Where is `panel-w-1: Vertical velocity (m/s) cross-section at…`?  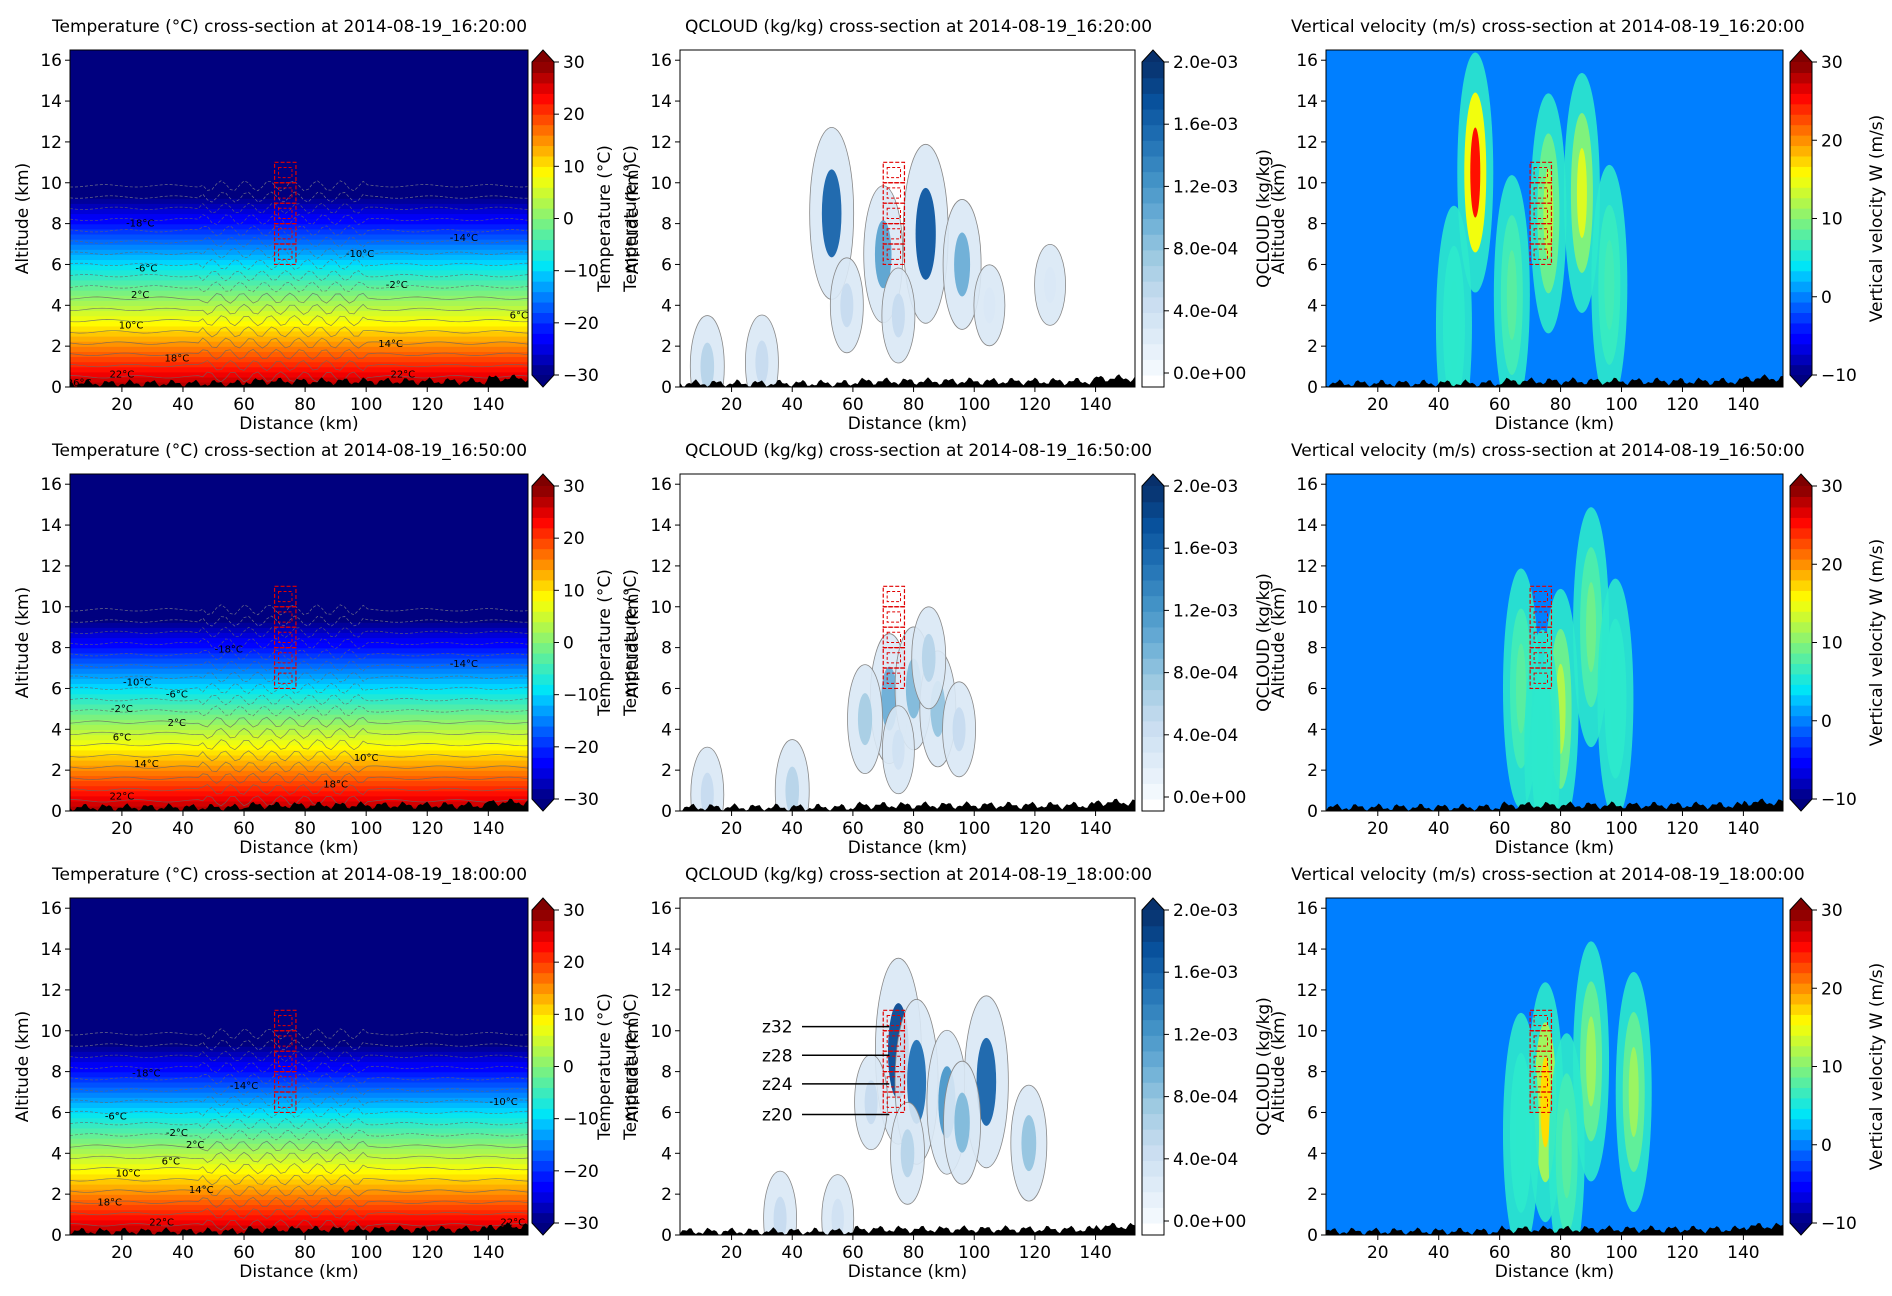 panel-w-1: Vertical velocity (m/s) cross-section at… is located at coordinates (1578, 649).